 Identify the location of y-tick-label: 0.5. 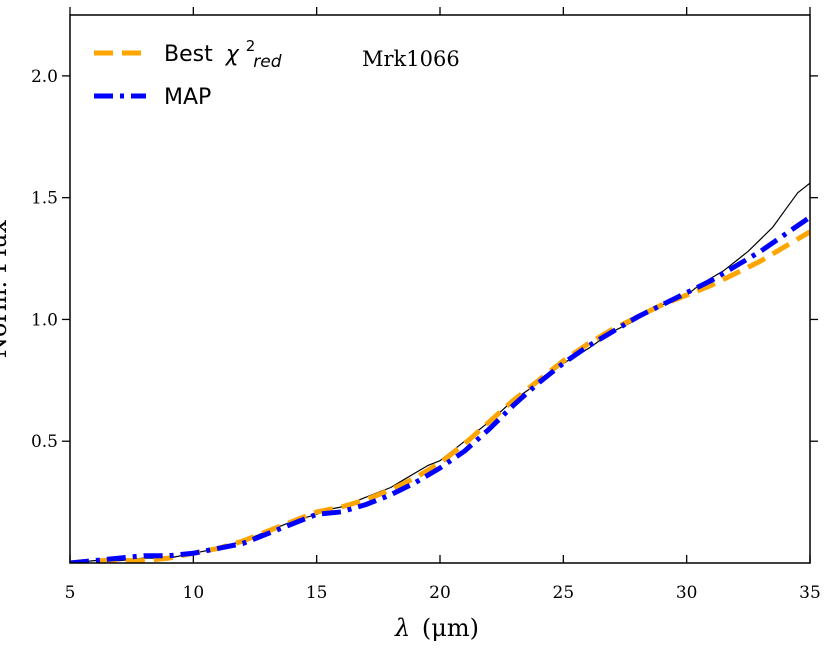
(44, 442).